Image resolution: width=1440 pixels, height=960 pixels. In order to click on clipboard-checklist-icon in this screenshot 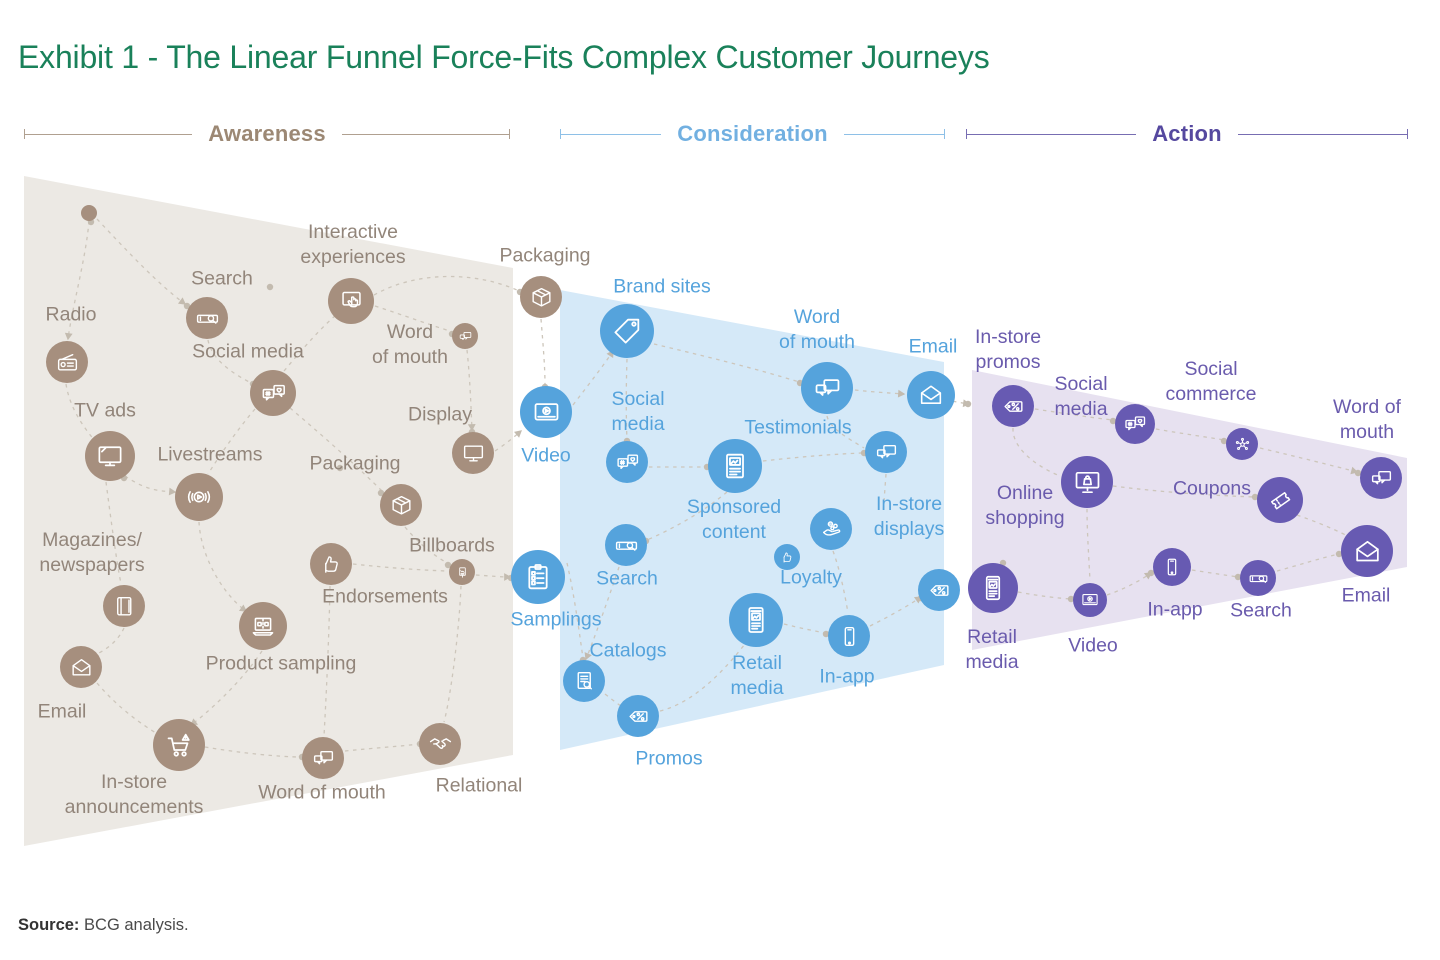, I will do `click(538, 577)`.